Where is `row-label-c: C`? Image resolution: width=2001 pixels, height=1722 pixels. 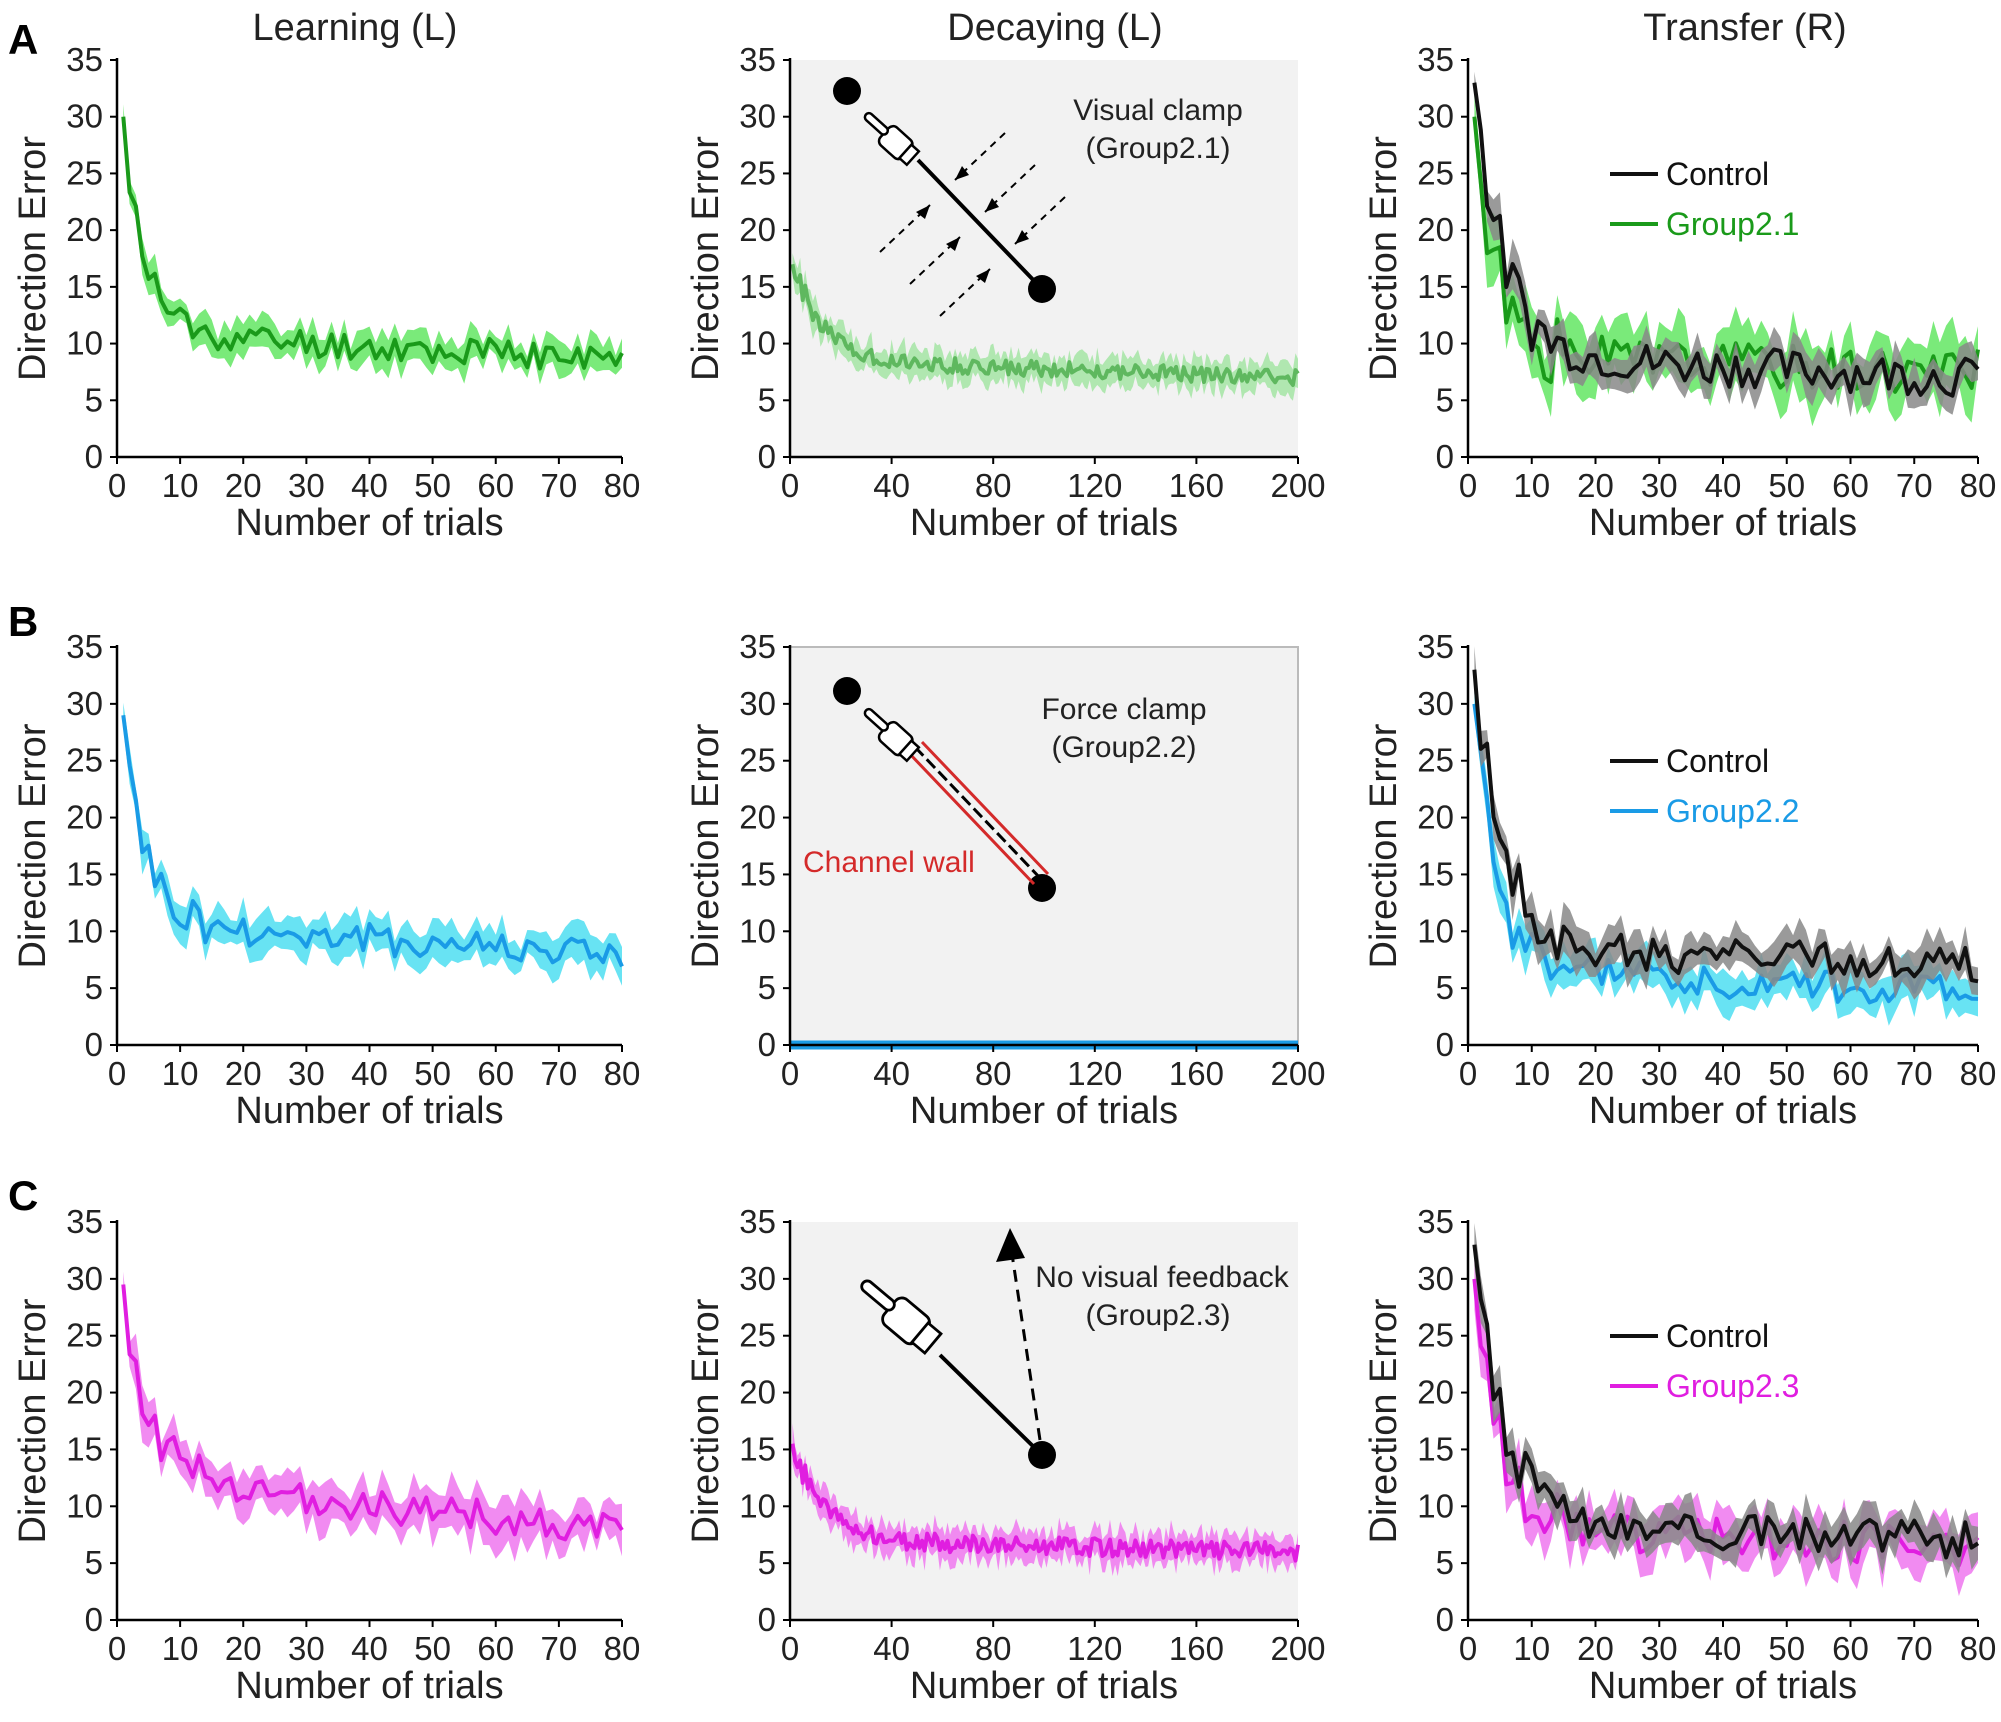
row-label-c: C is located at coordinates (23, 1195).